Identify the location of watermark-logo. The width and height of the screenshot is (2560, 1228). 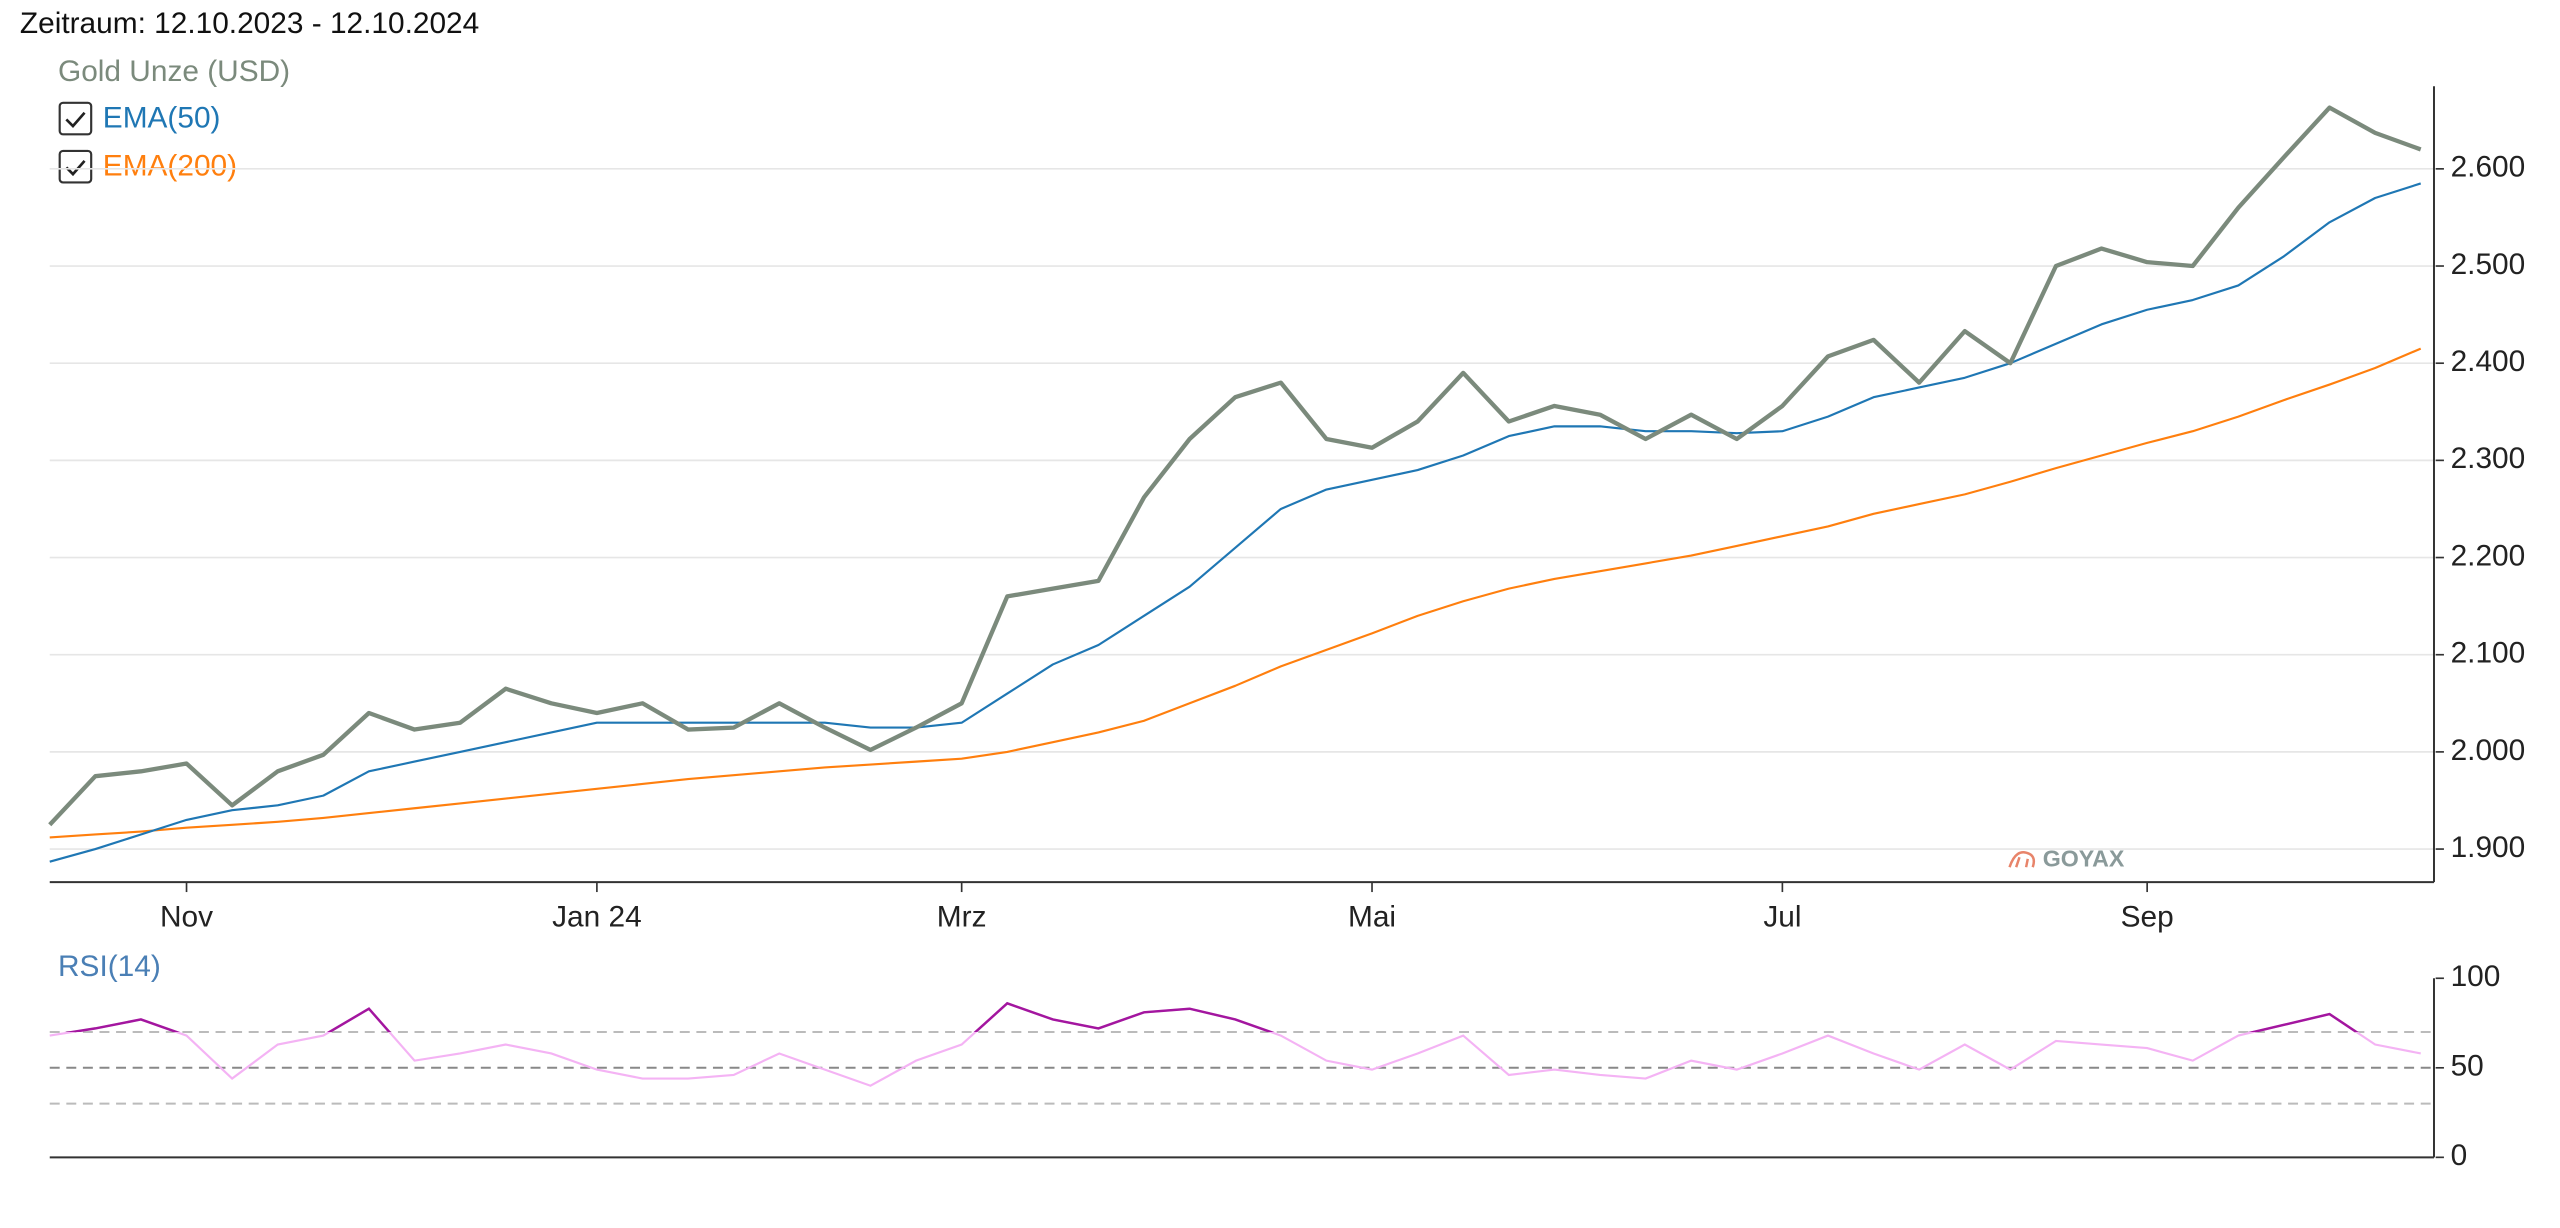
(2022, 859).